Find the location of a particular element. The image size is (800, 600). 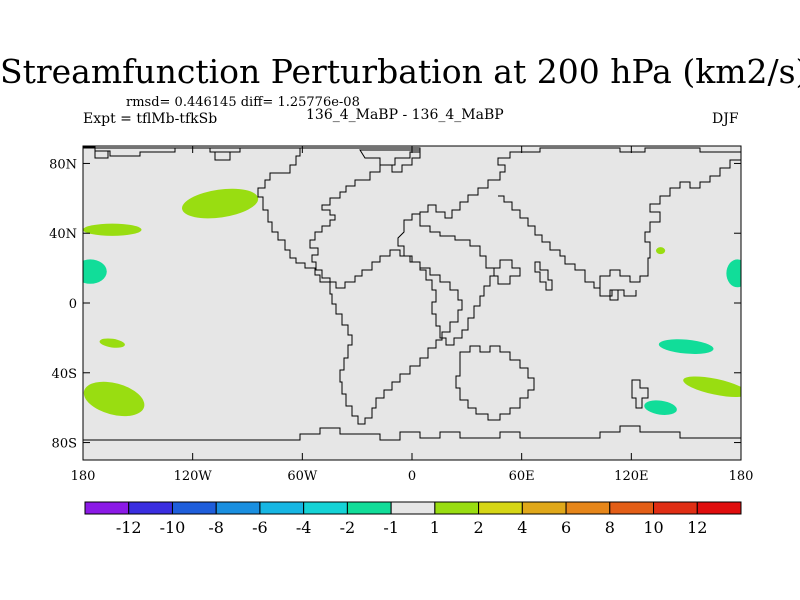

colorbar-label: 8 is located at coordinates (610, 527).